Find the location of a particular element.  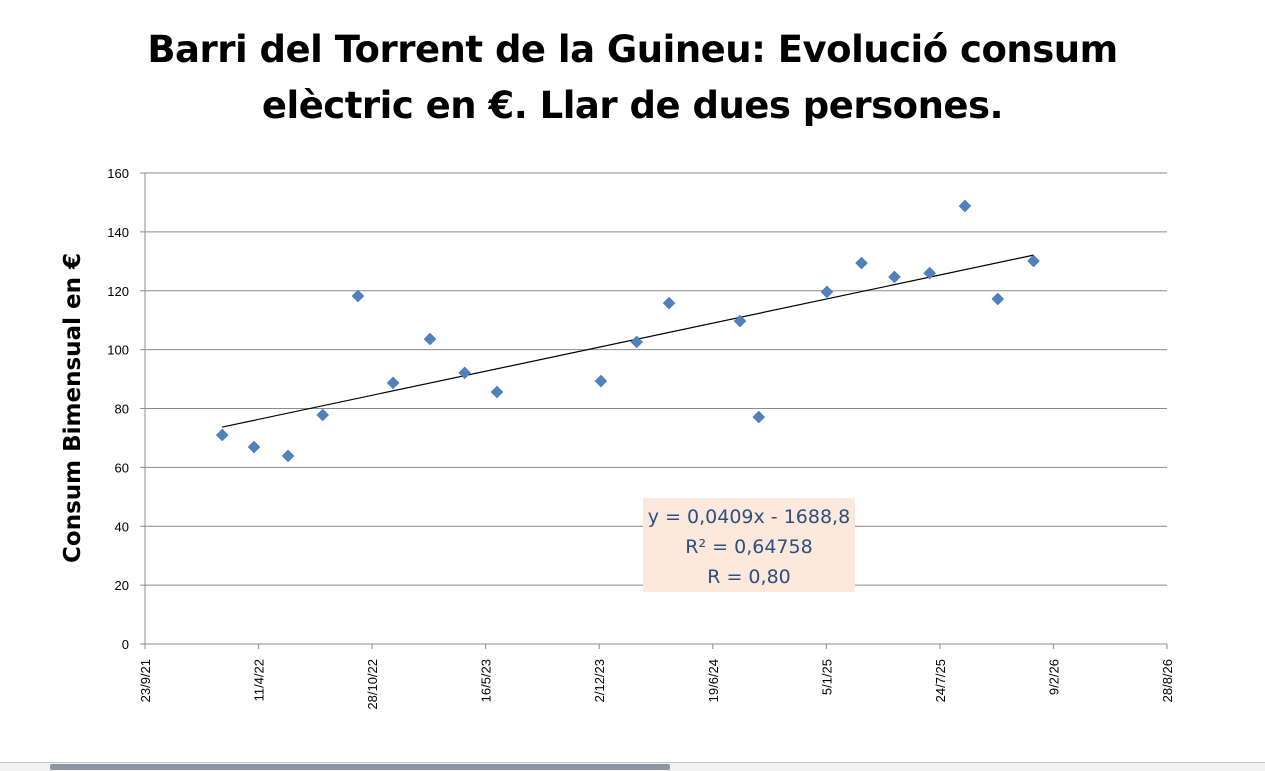

trendline-equation: y = 0,0409x - 1688,8 is located at coordinates (749, 517).